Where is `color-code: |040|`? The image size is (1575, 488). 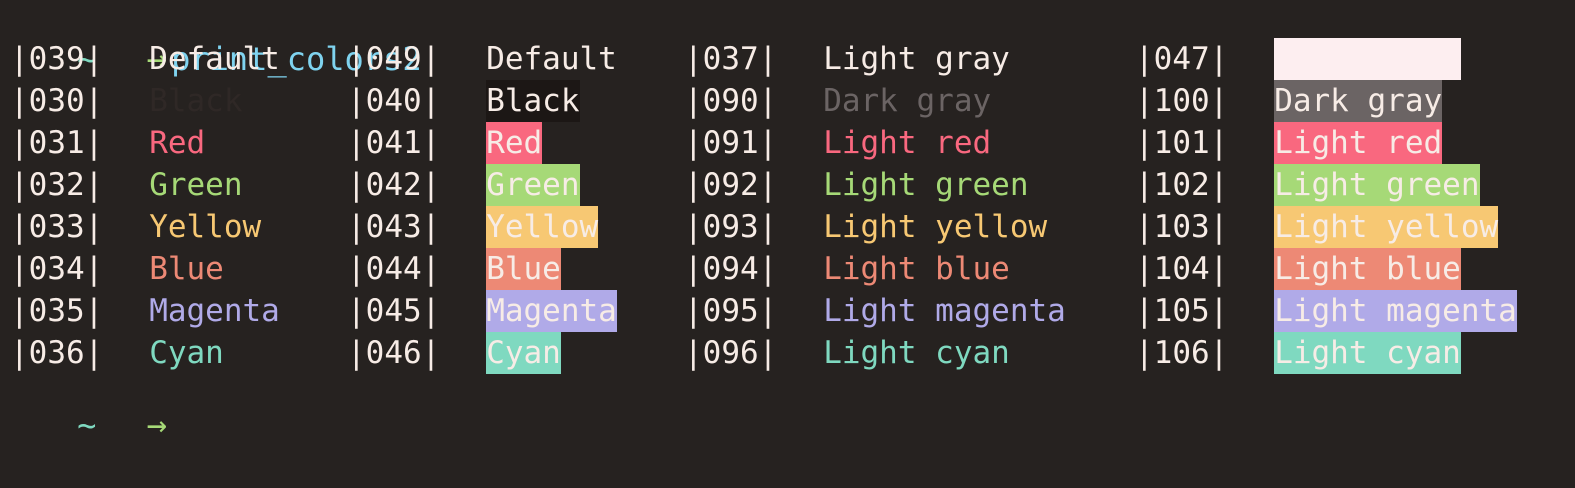
color-code: |040| is located at coordinates (394, 101).